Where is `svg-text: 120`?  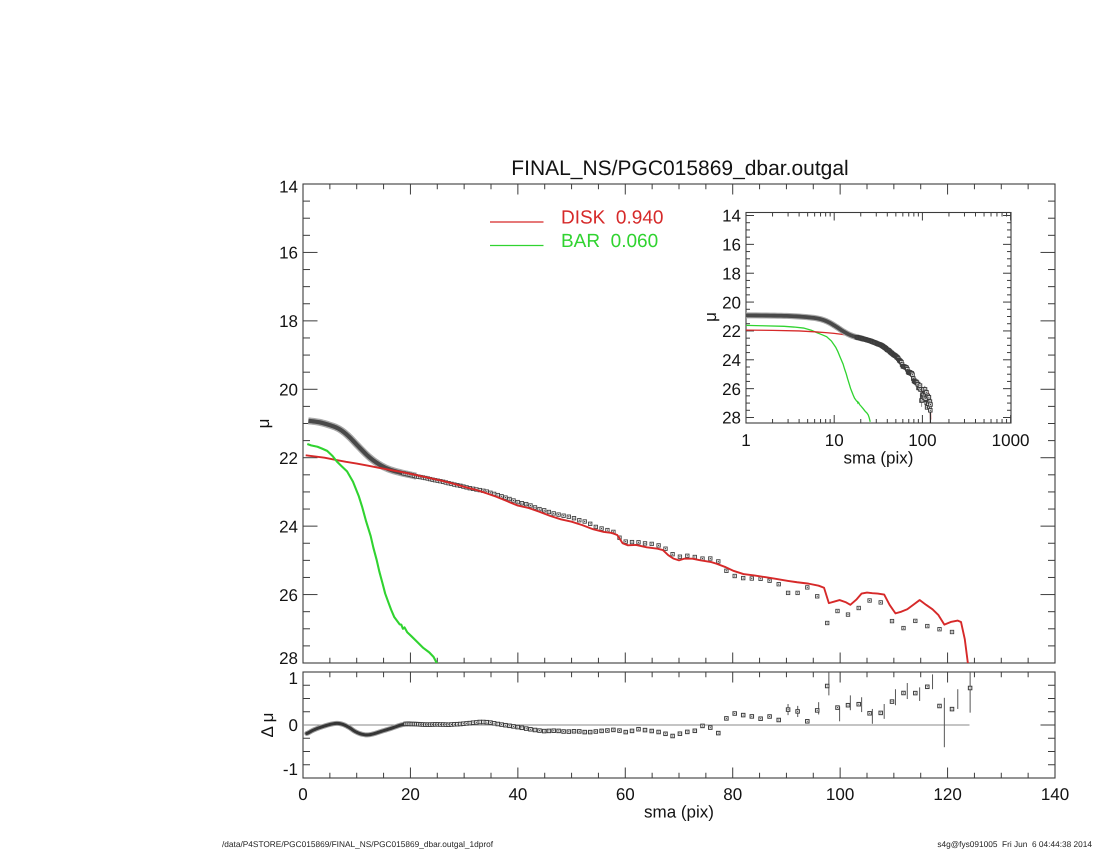
svg-text: 120 is located at coordinates (947, 794).